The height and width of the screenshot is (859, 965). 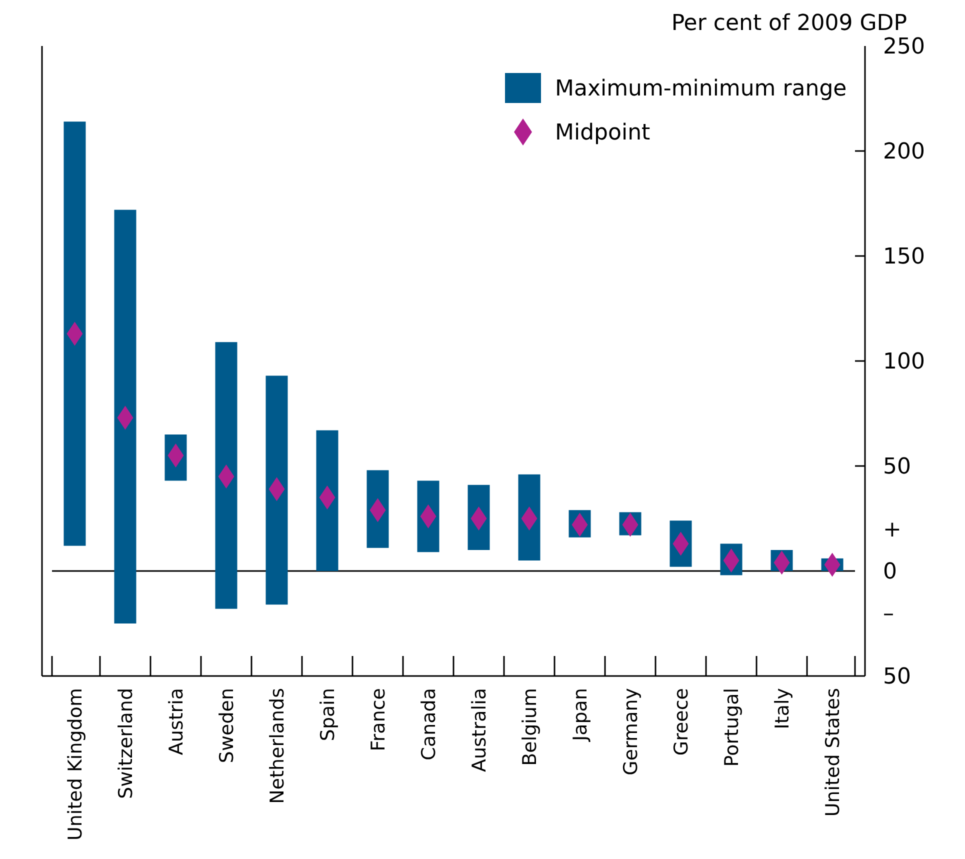 What do you see at coordinates (904, 257) in the screenshot?
I see `y-tick-label: 150` at bounding box center [904, 257].